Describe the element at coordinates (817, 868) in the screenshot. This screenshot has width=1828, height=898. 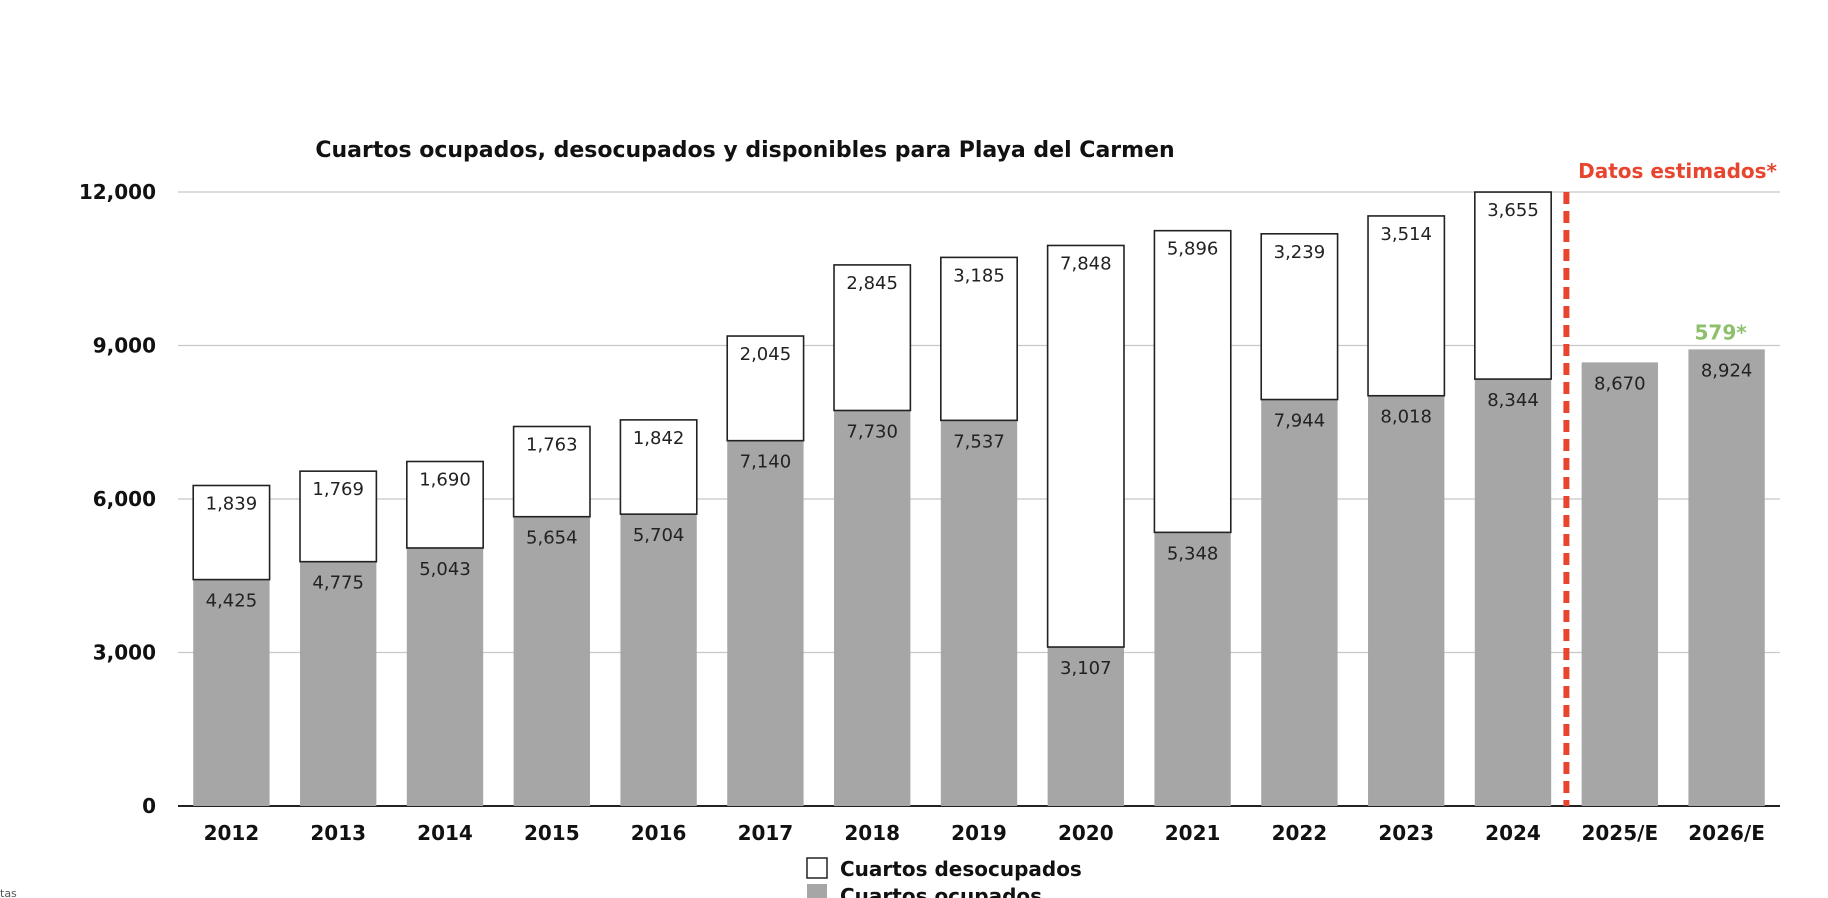
I see `legend-swatch-unoccupied` at that location.